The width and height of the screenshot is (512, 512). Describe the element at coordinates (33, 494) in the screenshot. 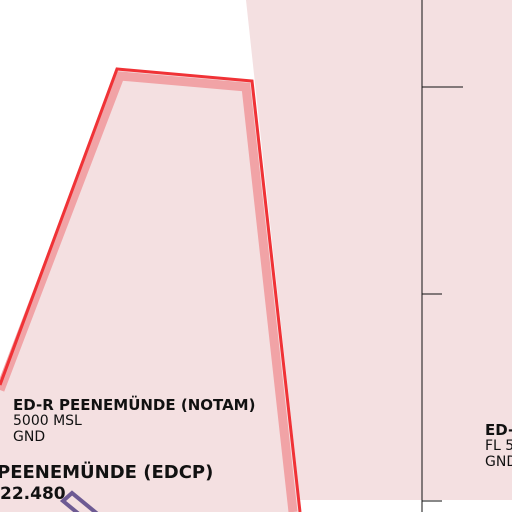

I see `aerodrome-frequency: 22.480` at that location.